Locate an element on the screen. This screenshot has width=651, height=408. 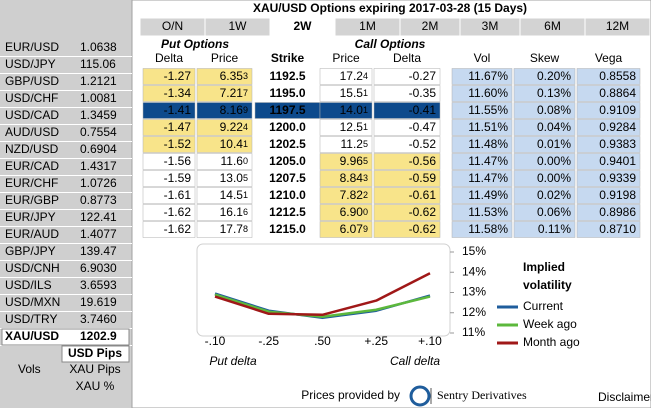
rate: 1.4317 is located at coordinates (98, 166).